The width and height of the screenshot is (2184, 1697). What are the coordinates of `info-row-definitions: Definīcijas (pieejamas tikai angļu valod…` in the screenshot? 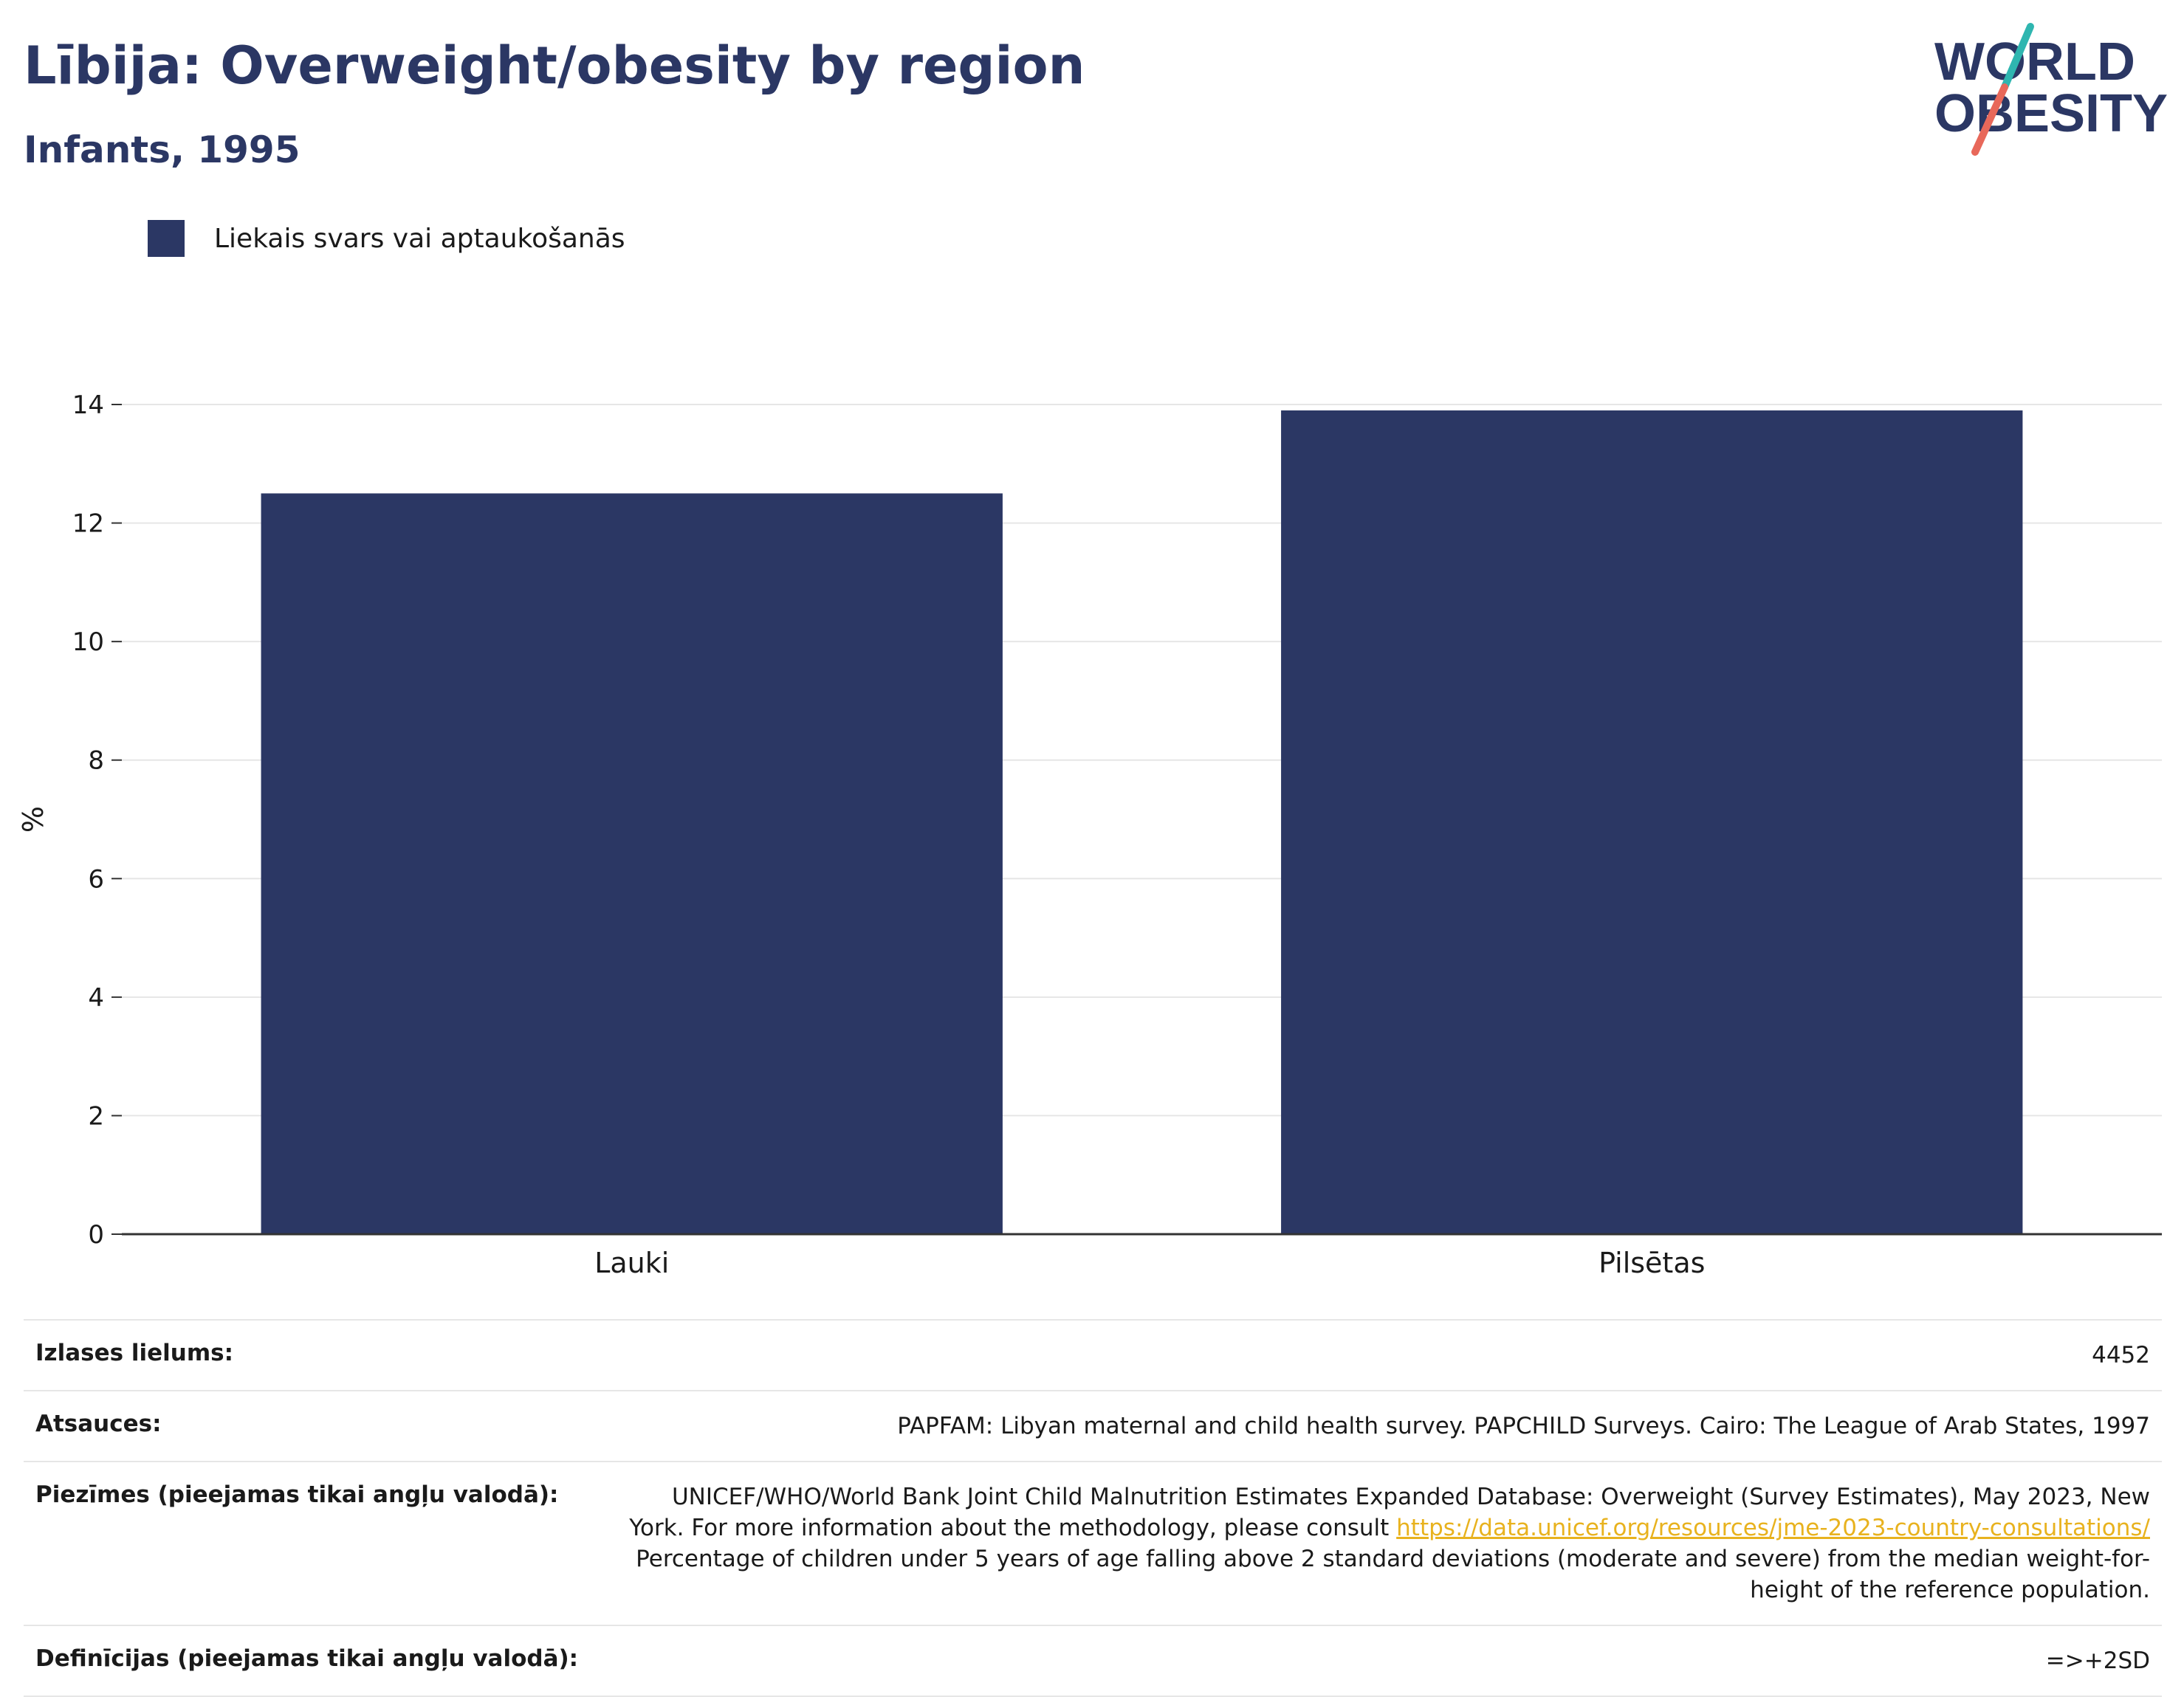 It's located at (1093, 1661).